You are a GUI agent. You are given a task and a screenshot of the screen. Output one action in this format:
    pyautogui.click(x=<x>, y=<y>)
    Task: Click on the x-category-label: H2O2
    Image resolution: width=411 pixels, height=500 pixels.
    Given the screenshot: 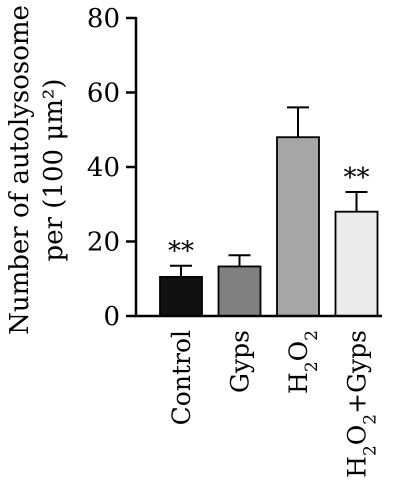 What is the action you would take?
    pyautogui.click(x=303, y=362)
    